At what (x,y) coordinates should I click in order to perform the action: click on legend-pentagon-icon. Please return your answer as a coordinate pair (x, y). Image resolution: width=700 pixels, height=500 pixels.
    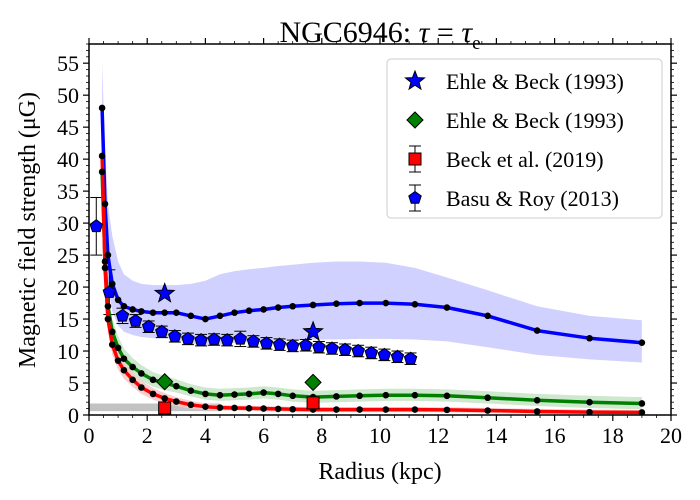
    Looking at the image, I should click on (415, 197).